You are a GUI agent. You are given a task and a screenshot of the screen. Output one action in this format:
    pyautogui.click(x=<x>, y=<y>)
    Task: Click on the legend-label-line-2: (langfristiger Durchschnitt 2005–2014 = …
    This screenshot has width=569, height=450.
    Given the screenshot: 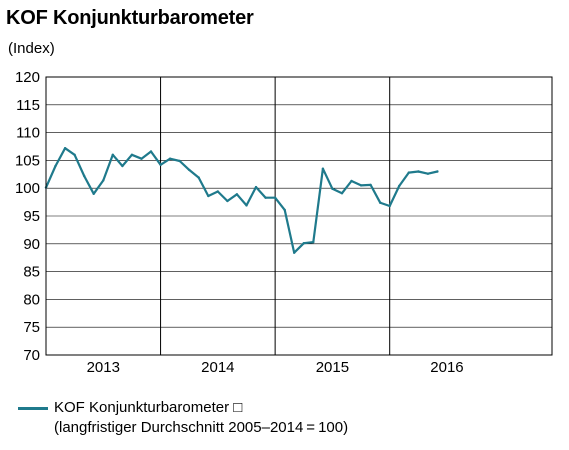 What is the action you would take?
    pyautogui.click(x=201, y=427)
    